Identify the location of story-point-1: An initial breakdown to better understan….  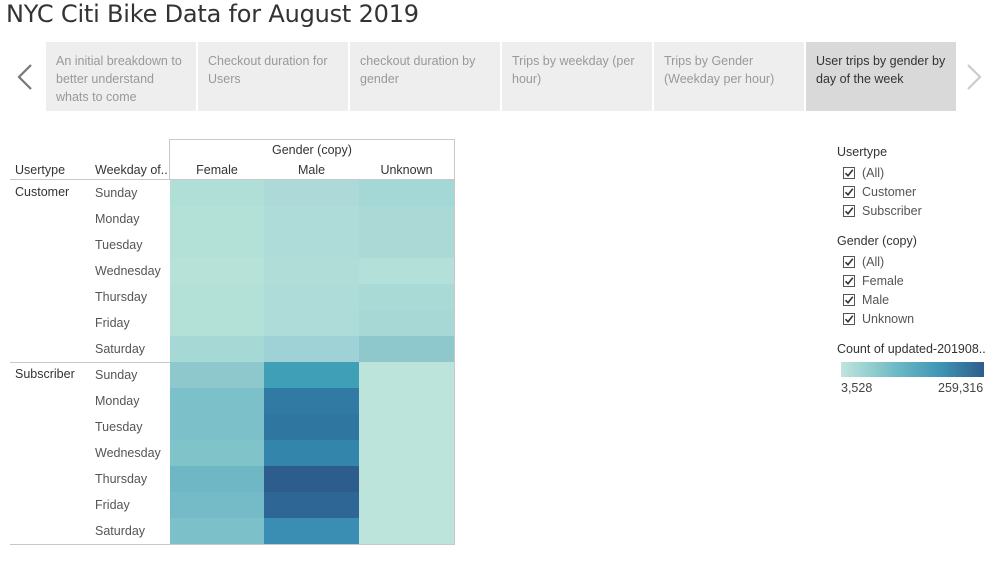
(121, 76).